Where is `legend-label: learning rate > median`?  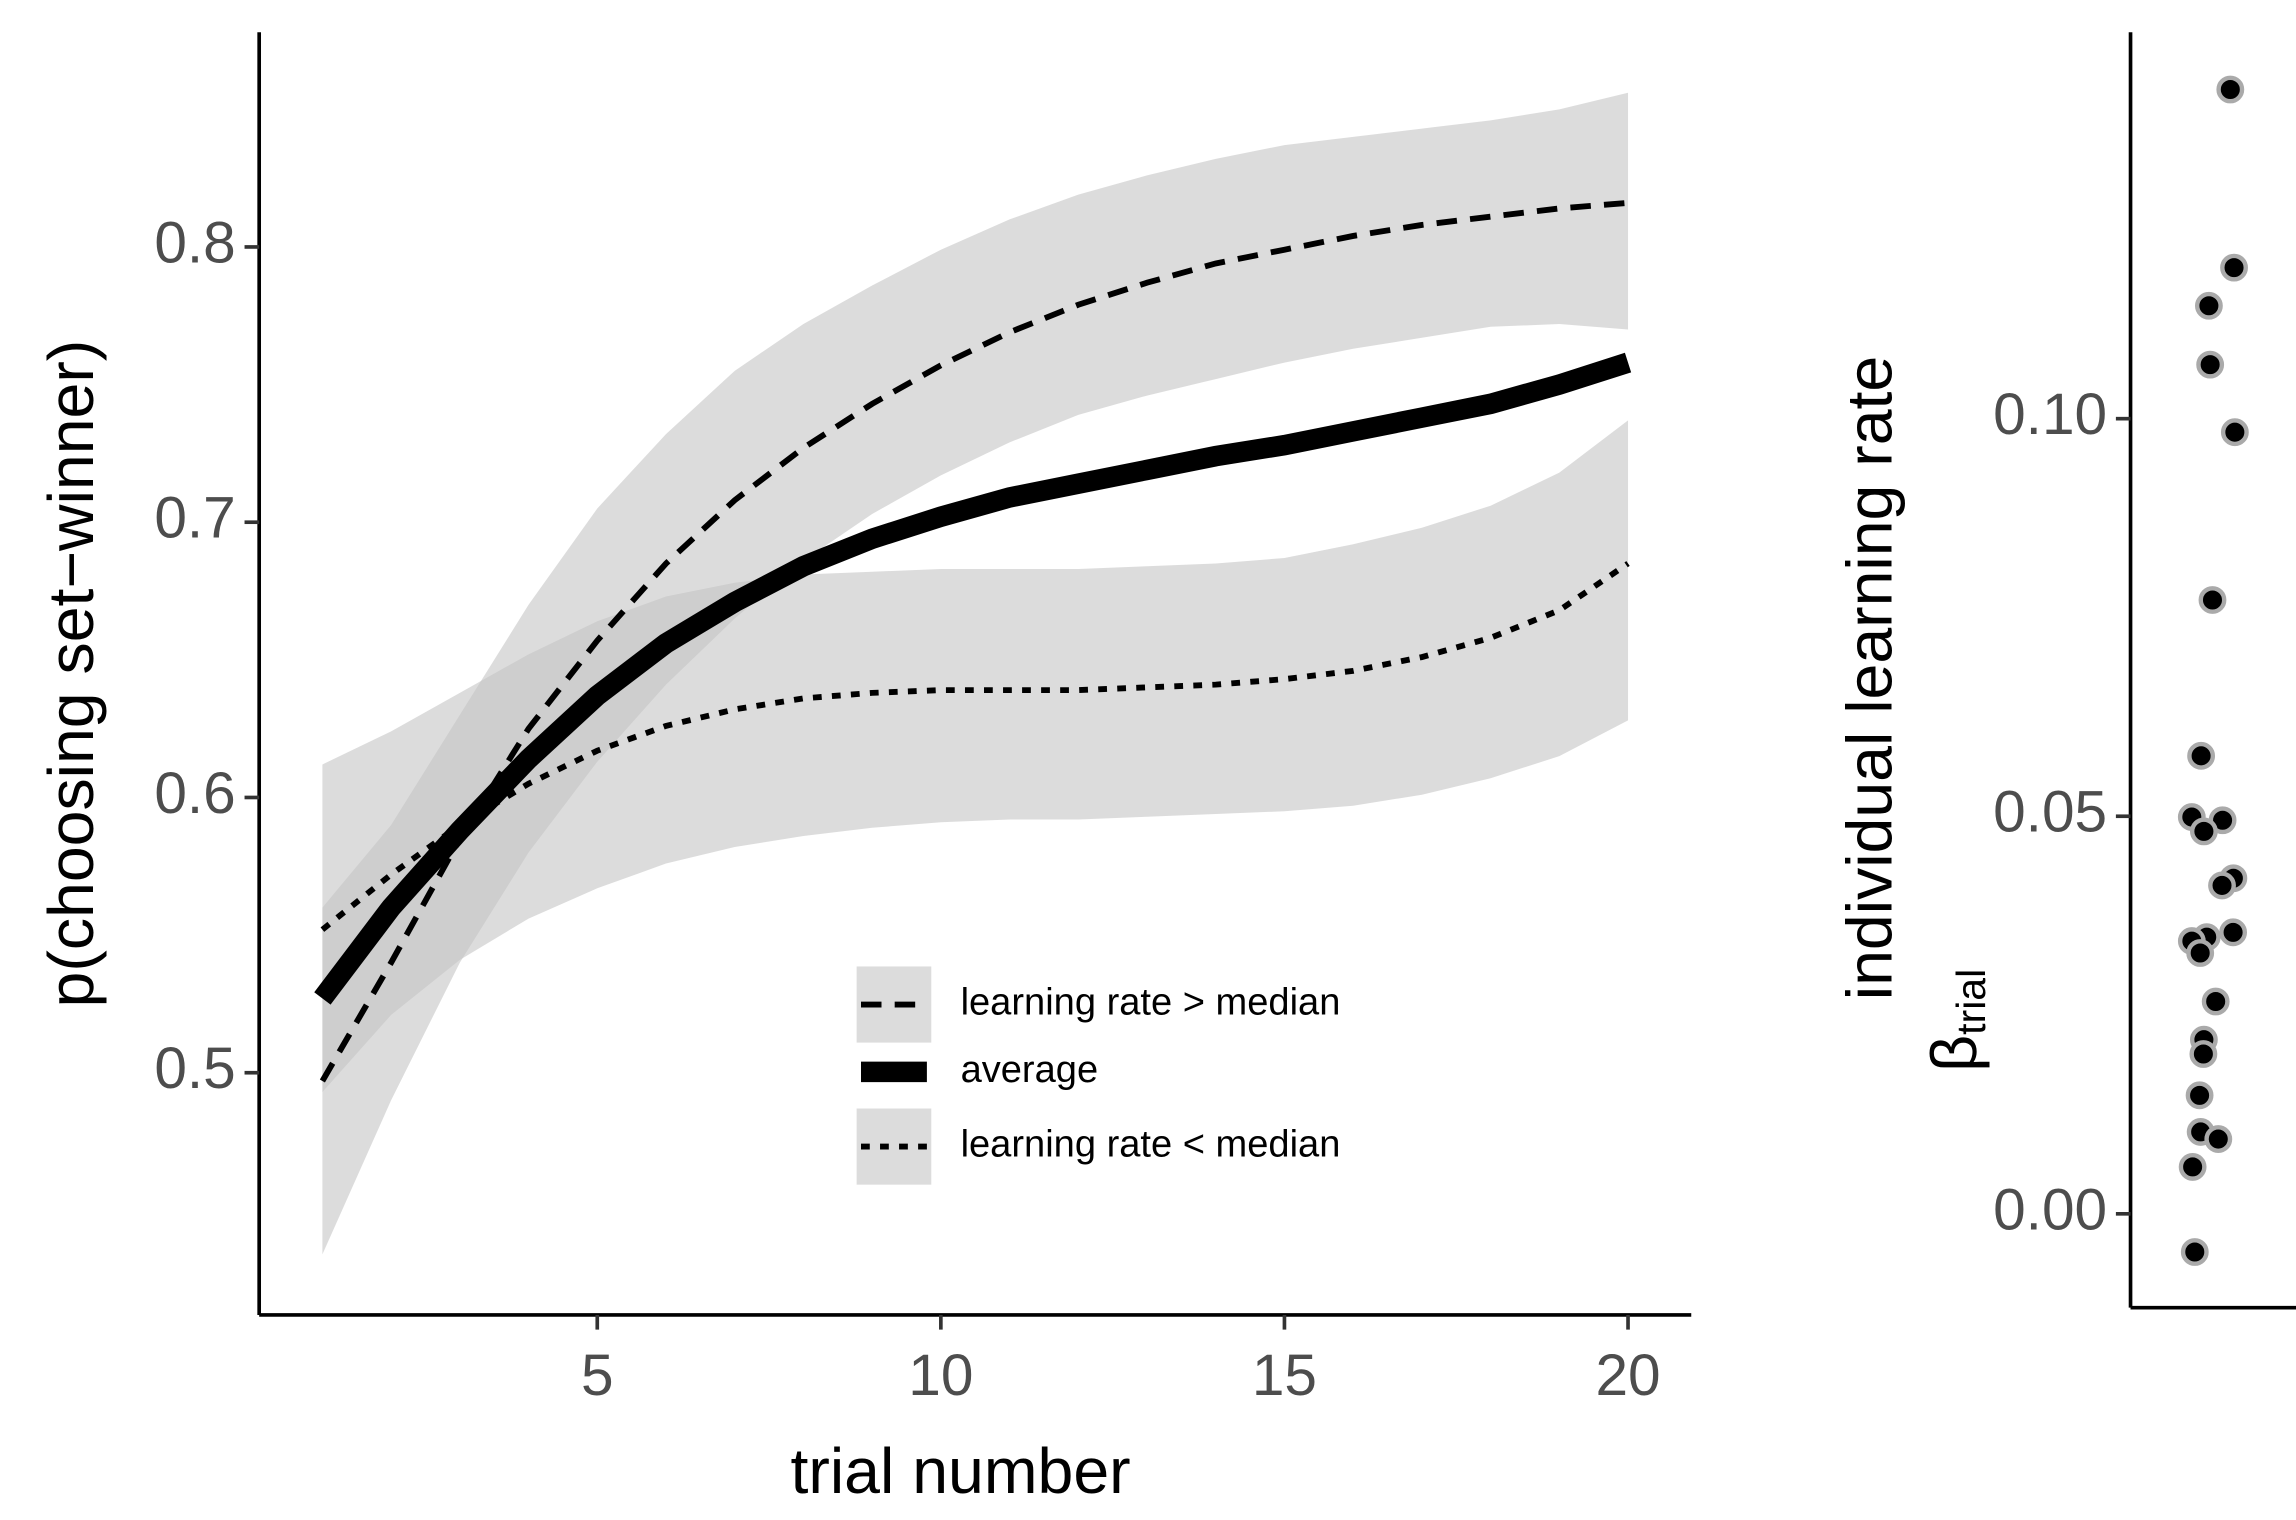 legend-label: learning rate > median is located at coordinates (1151, 1003).